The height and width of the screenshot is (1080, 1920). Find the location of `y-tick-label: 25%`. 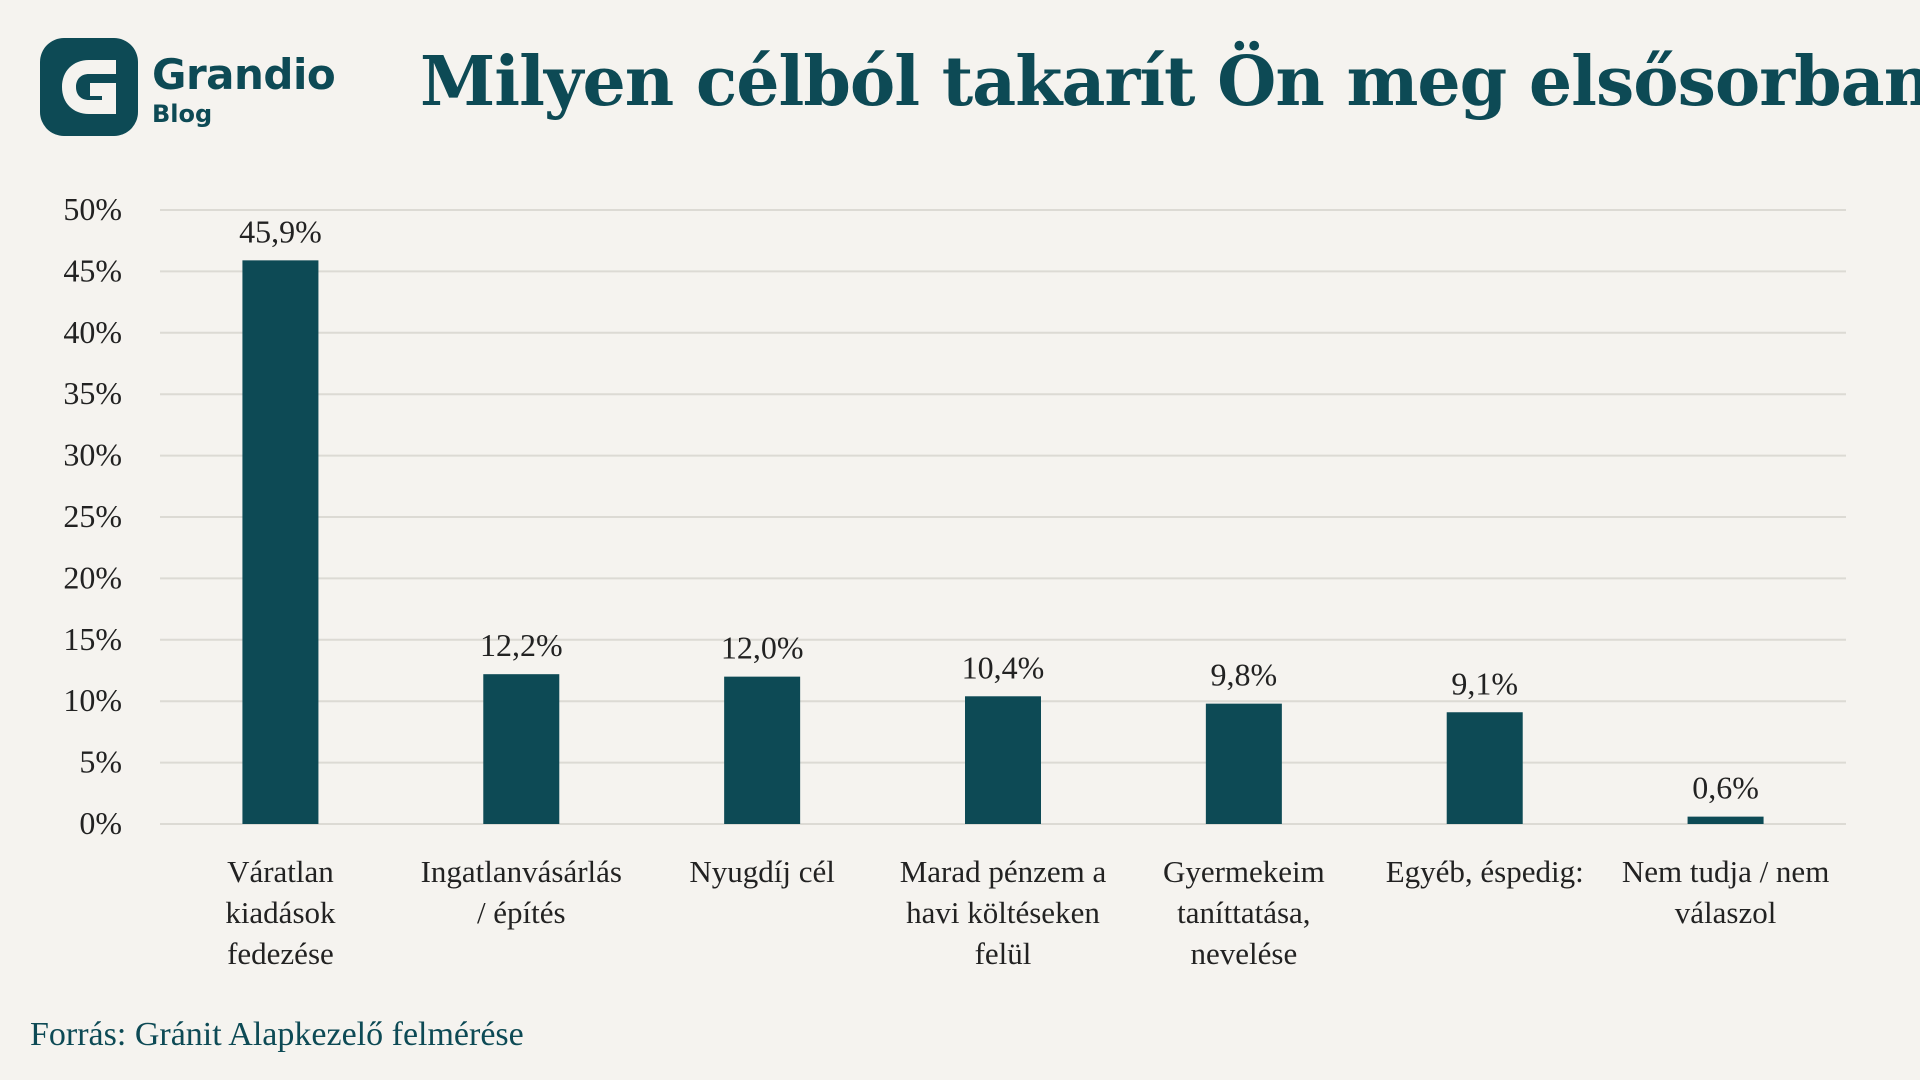

y-tick-label: 25% is located at coordinates (92, 516).